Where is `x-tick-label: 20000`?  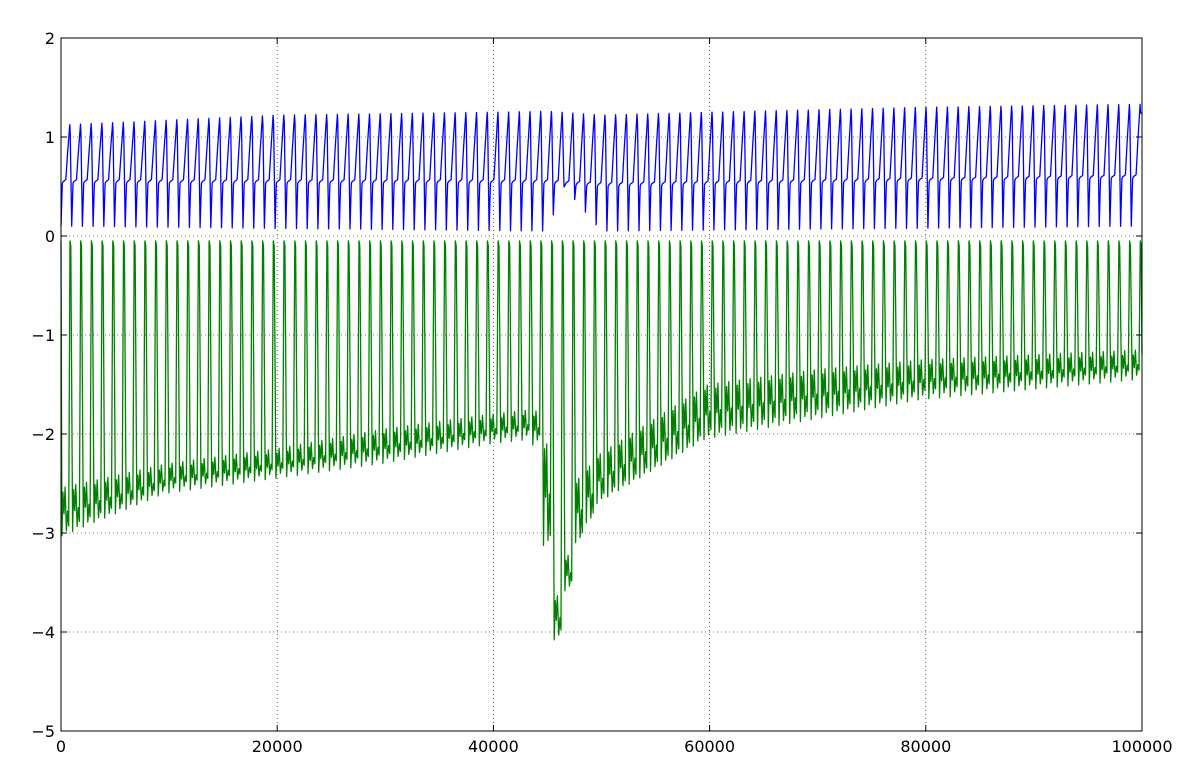 x-tick-label: 20000 is located at coordinates (277, 746).